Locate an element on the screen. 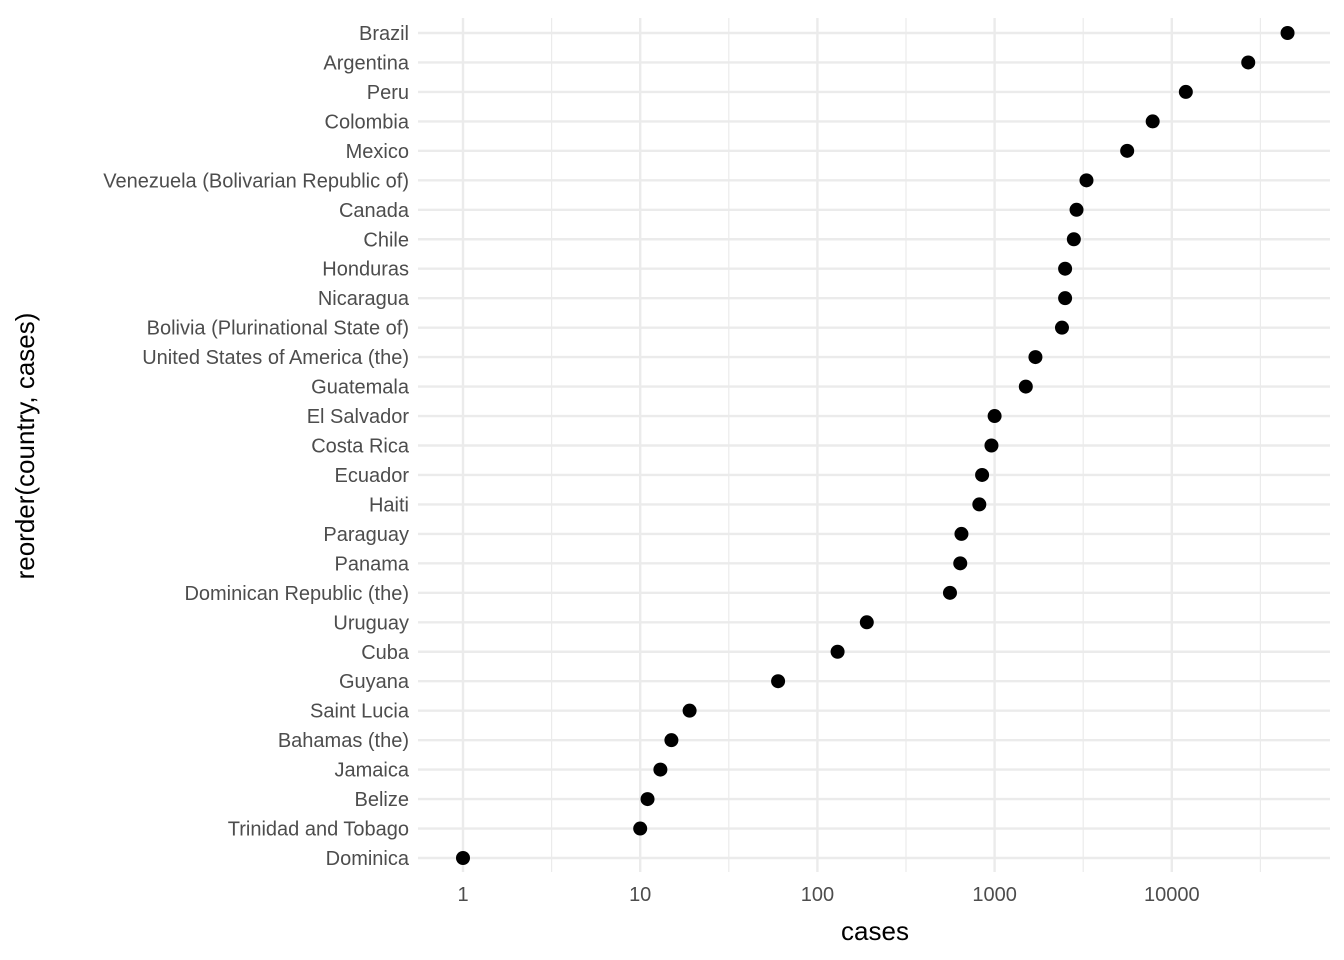  y-tick-label: Panama is located at coordinates (372, 564).